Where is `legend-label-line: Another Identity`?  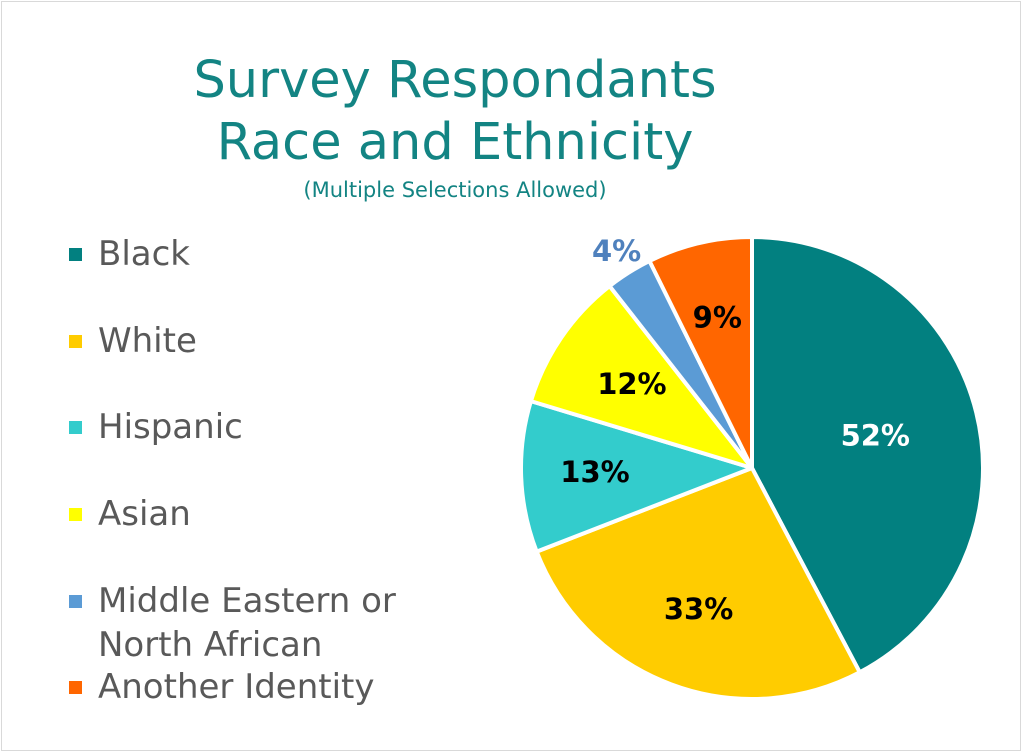
legend-label-line: Another Identity is located at coordinates (236, 687).